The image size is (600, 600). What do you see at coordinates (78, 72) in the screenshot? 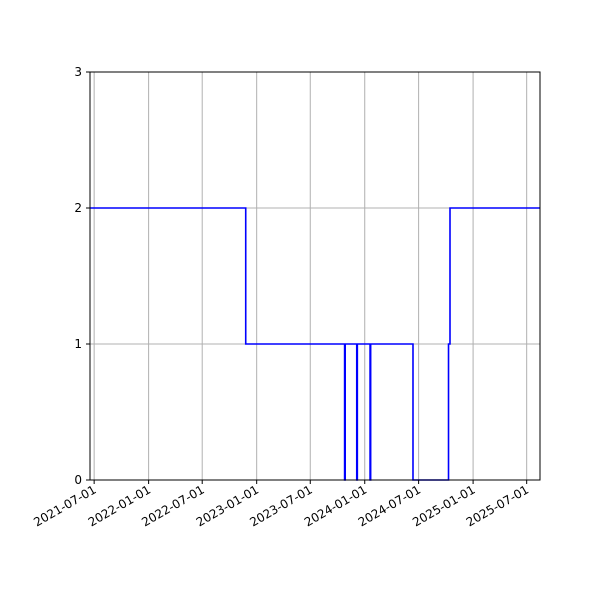
I see `y-tick-label: 3` at bounding box center [78, 72].